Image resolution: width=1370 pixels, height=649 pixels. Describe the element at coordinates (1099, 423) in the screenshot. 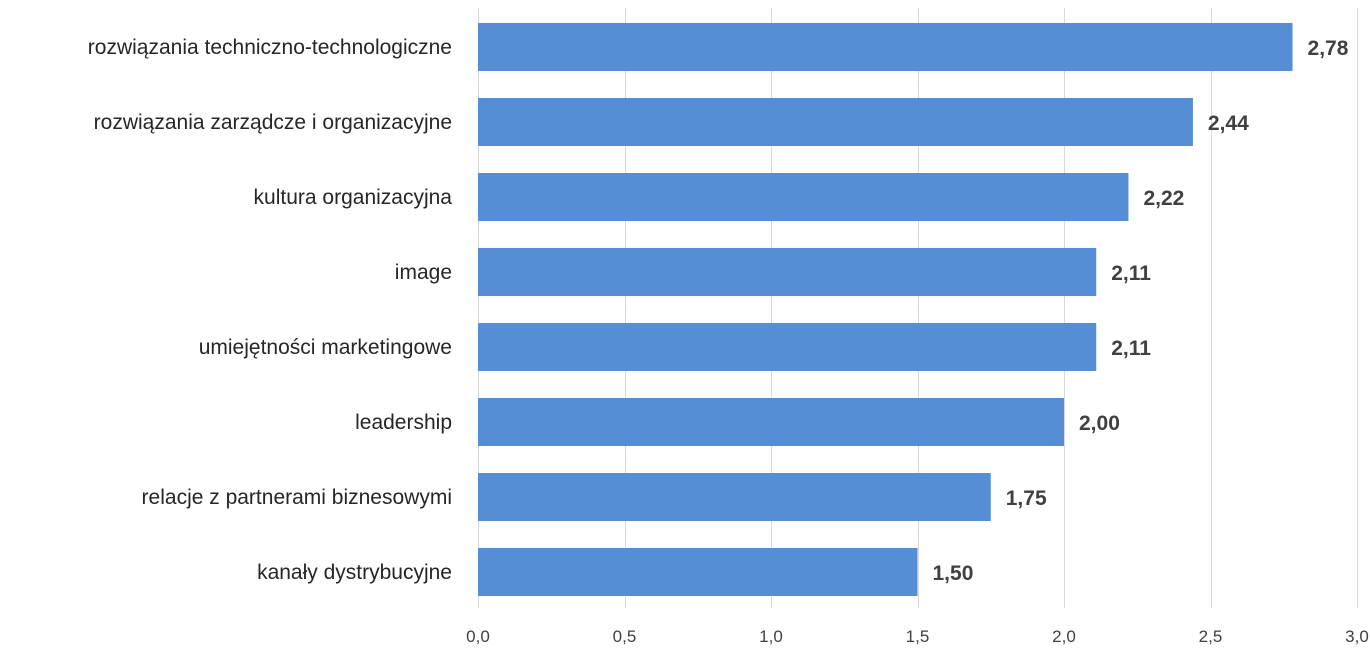

I see `data-label: 2,00` at that location.